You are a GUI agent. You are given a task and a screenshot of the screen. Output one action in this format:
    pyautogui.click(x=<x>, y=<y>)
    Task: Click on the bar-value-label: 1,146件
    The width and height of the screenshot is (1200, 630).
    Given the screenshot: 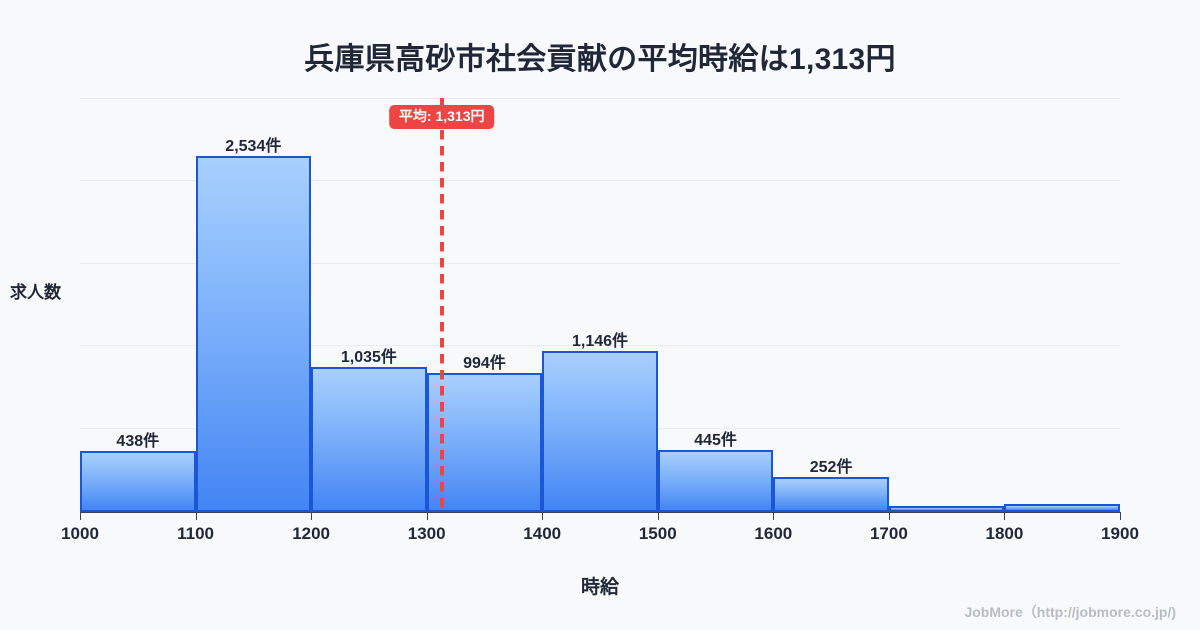 What is the action you would take?
    pyautogui.click(x=600, y=342)
    